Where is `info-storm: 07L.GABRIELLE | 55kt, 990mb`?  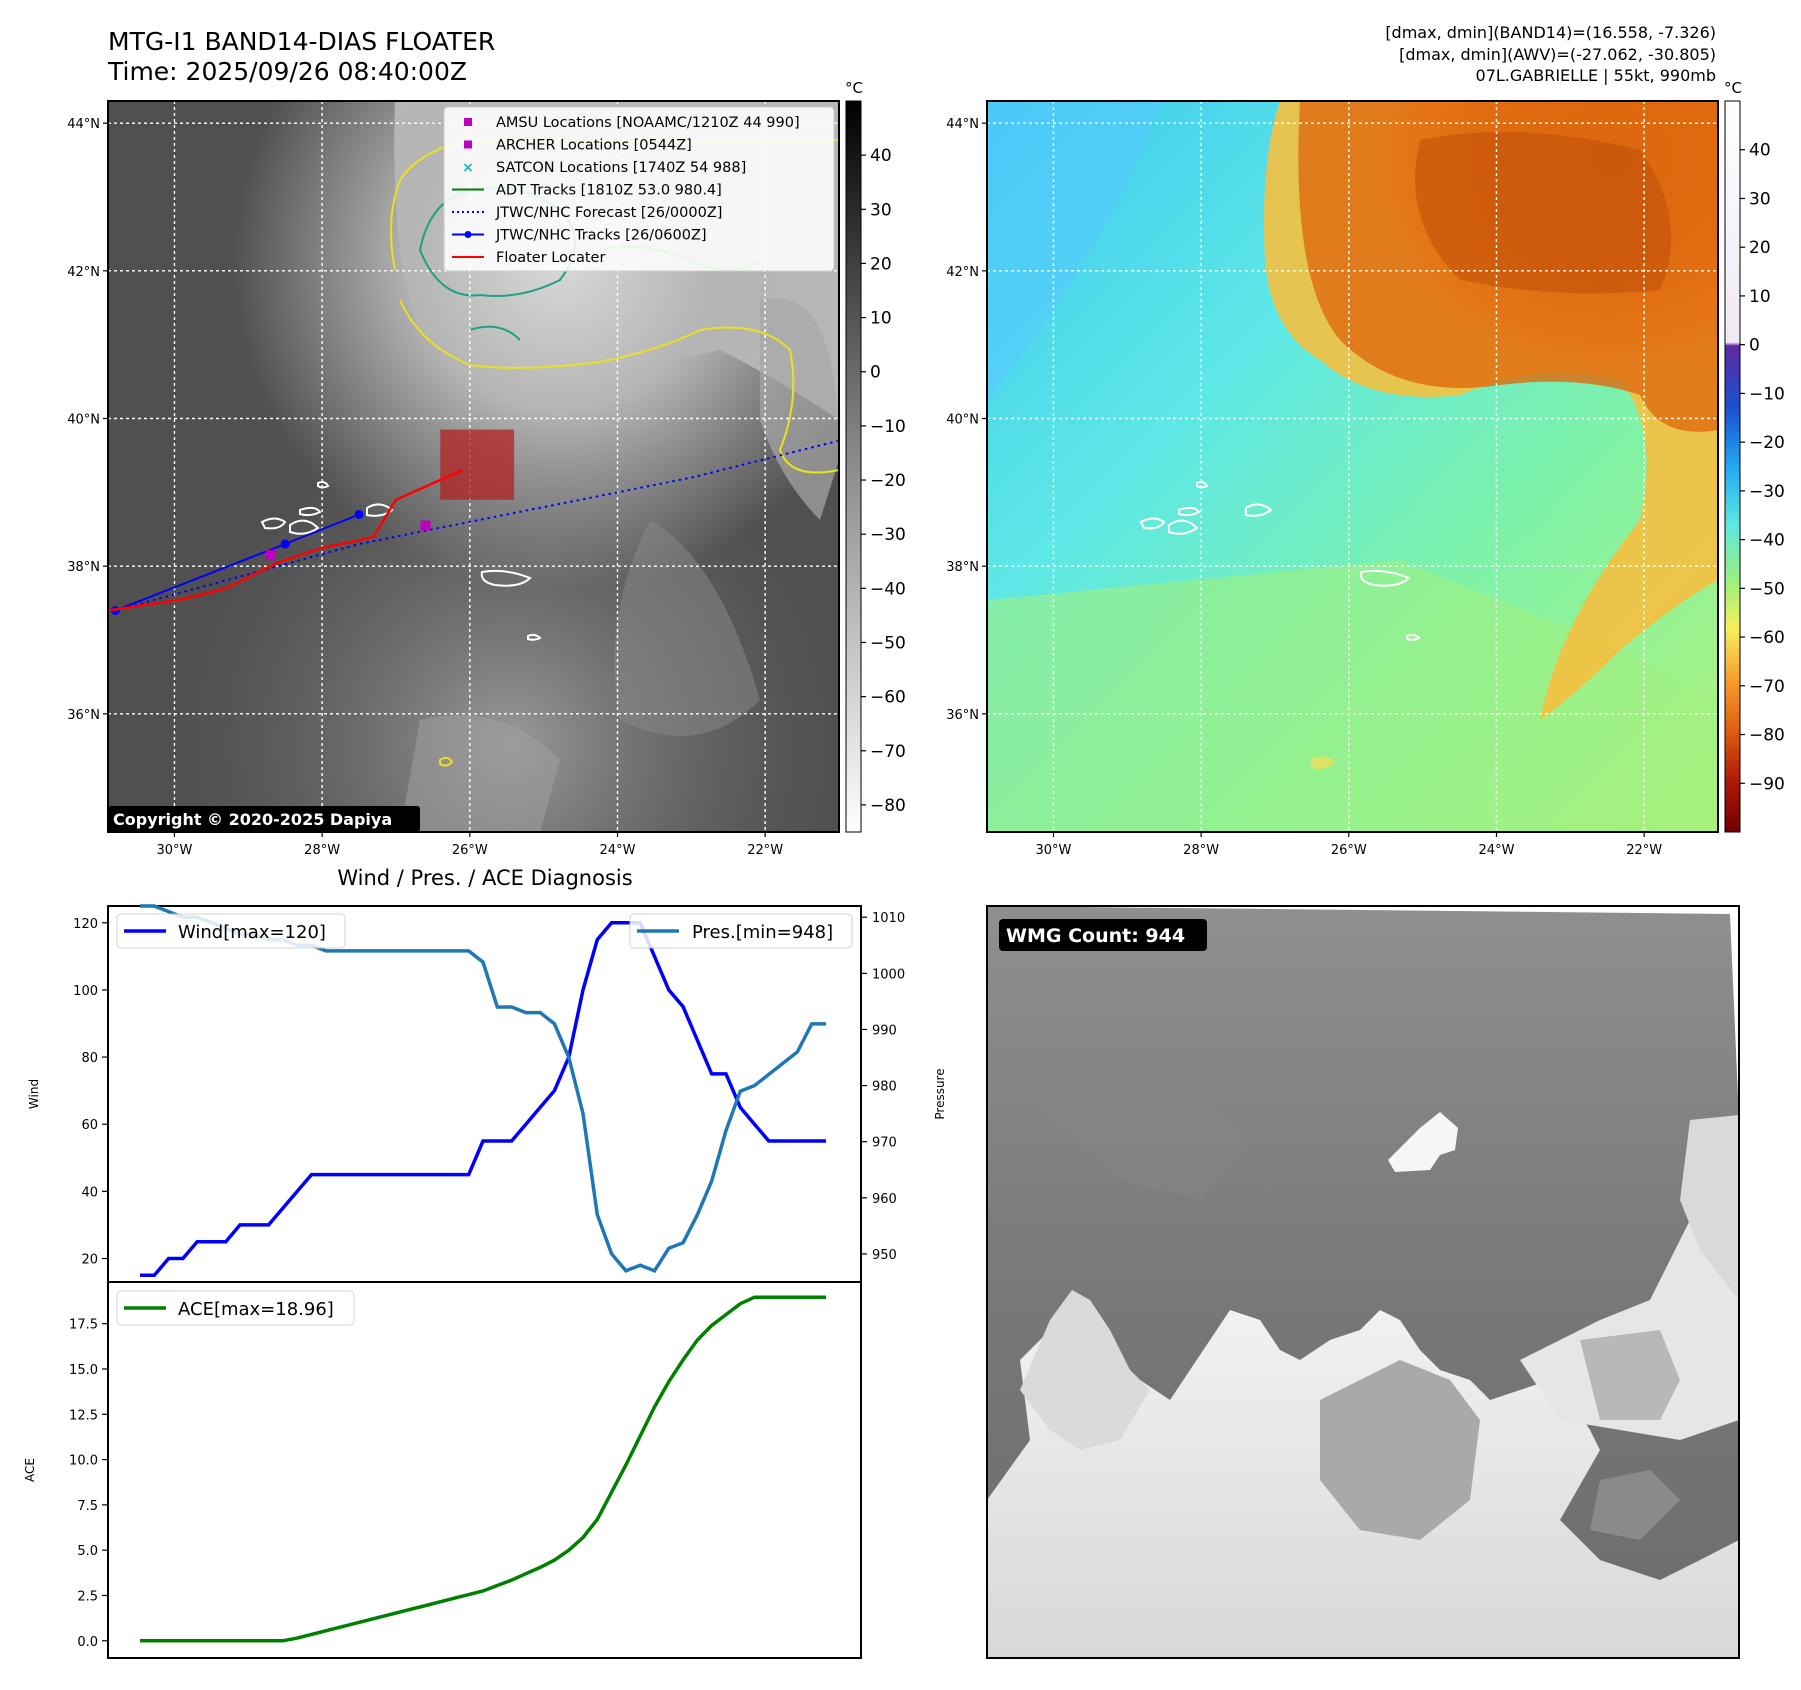
info-storm: 07L.GABRIELLE | 55kt, 990mb is located at coordinates (1596, 75).